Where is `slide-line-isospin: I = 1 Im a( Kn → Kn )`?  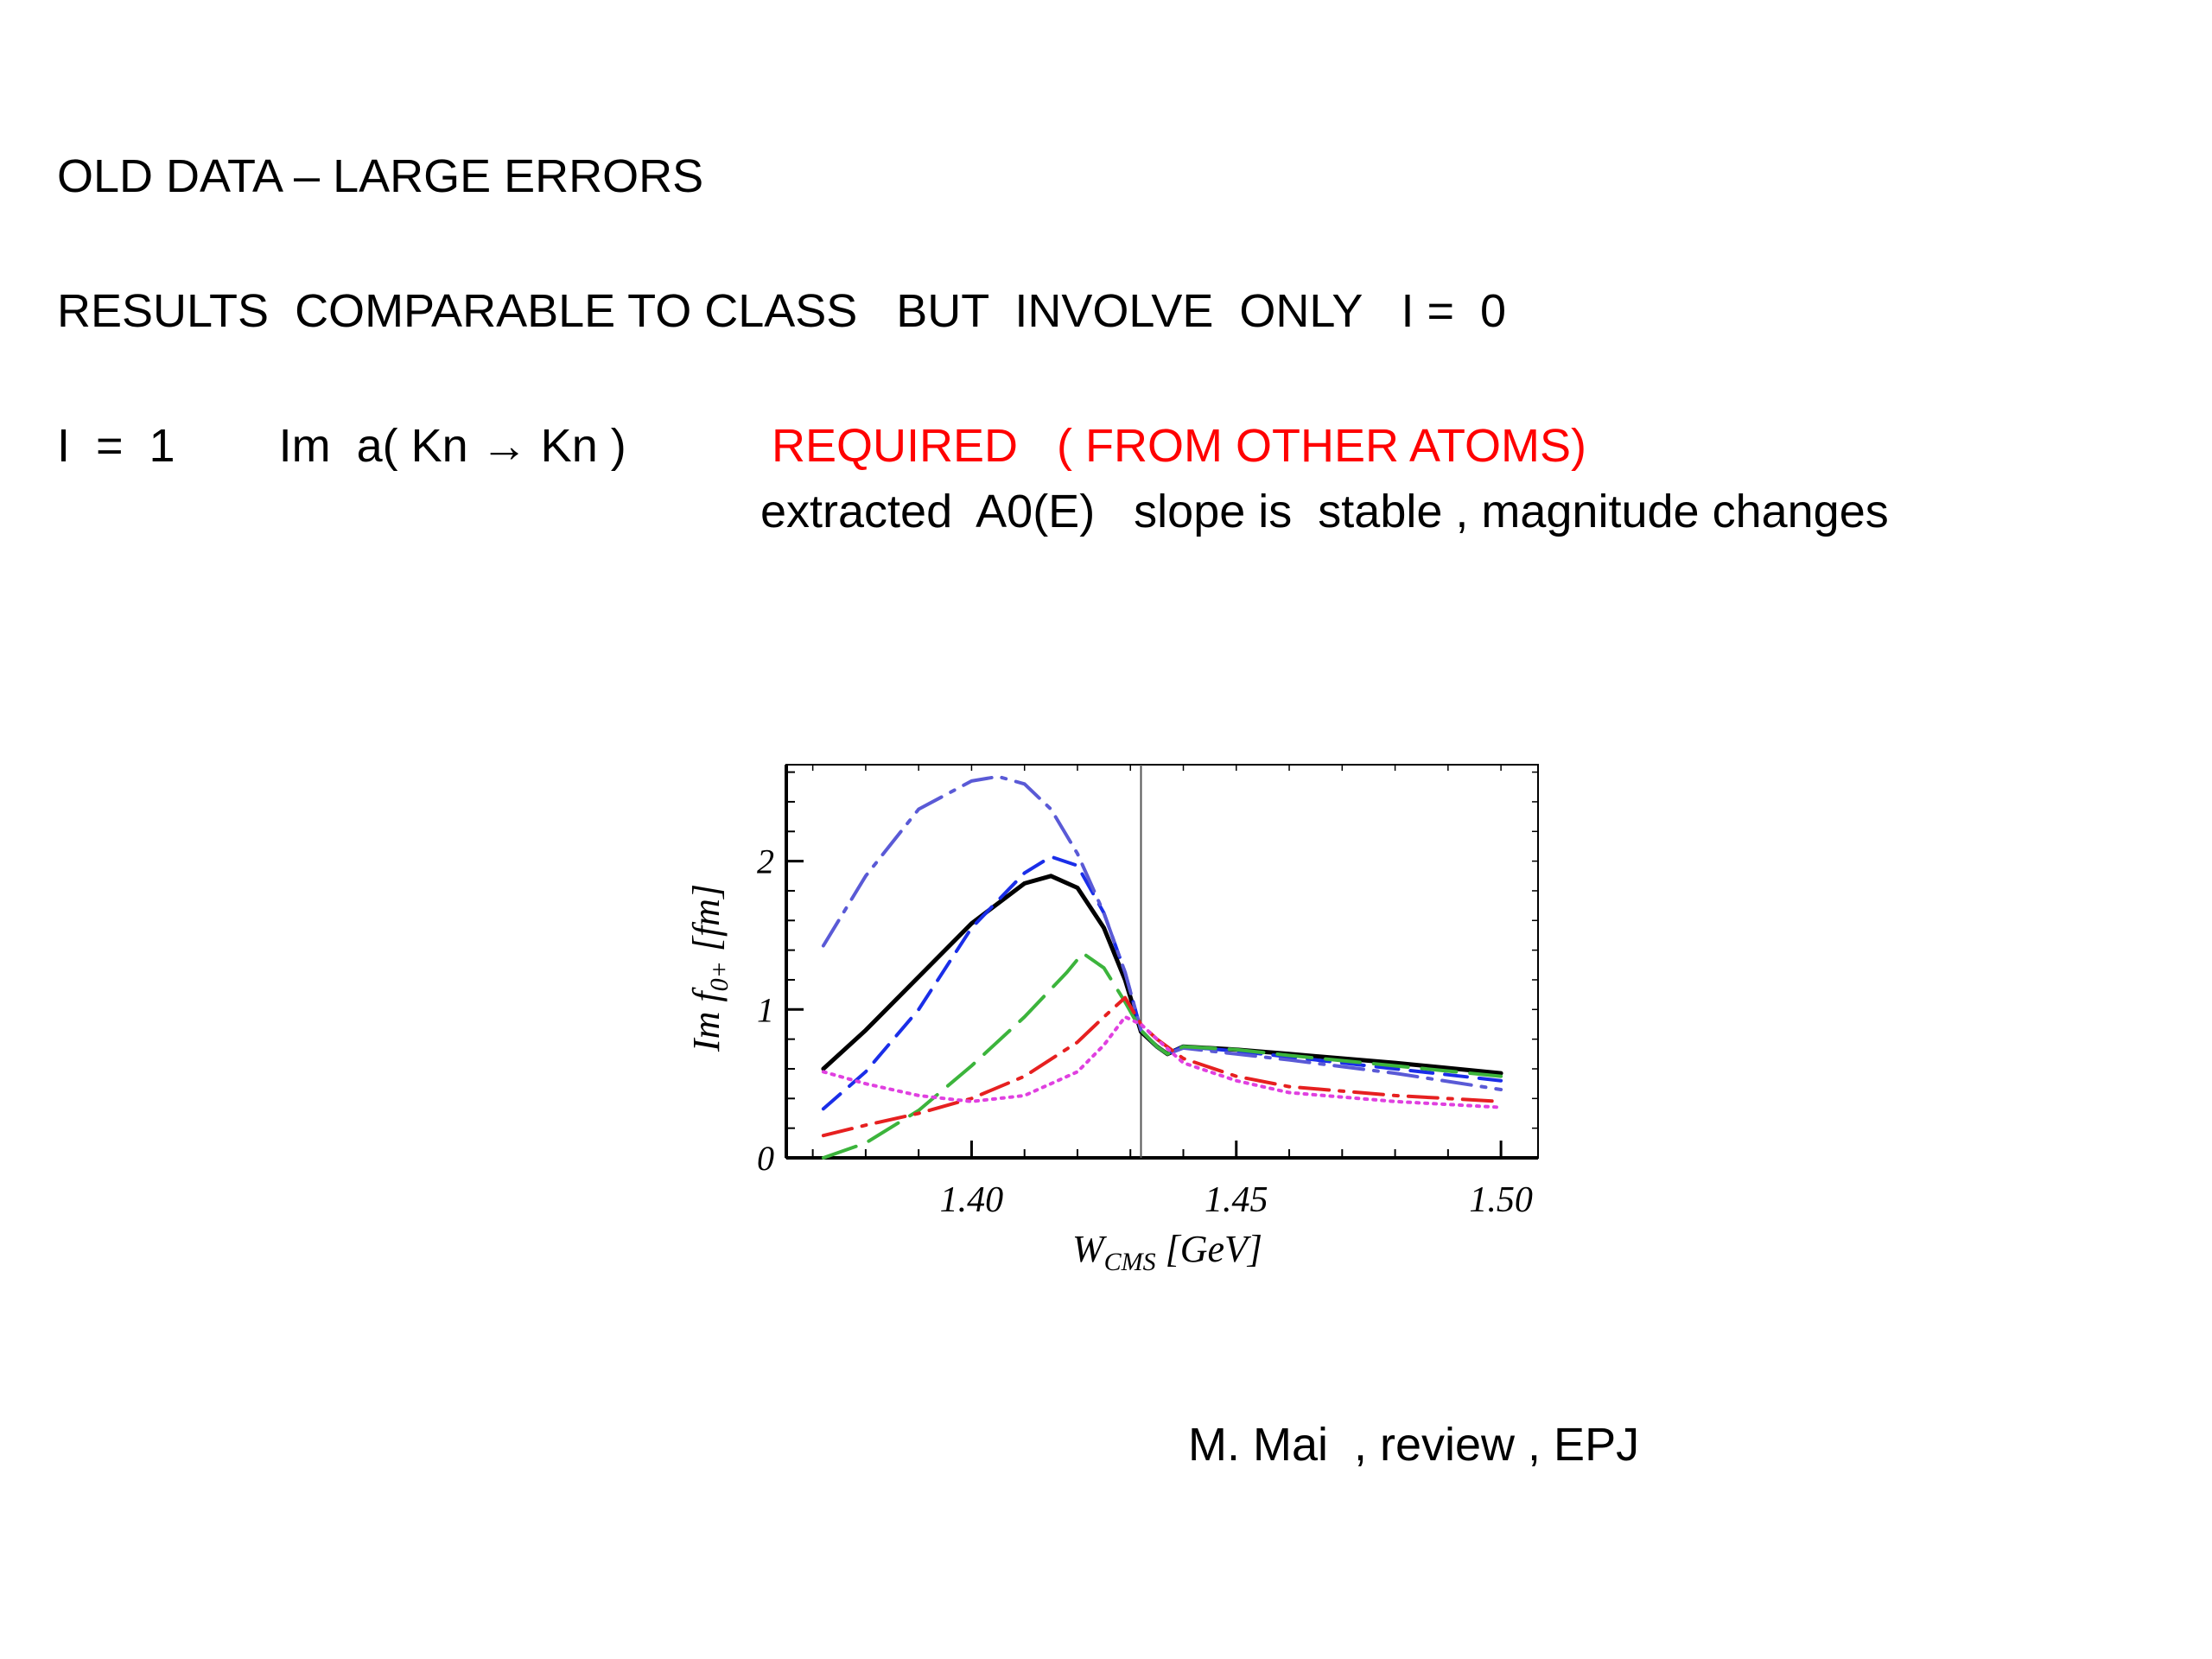
slide-line-isospin: I = 1 Im a( Kn → Kn ) is located at coordinates (341, 446).